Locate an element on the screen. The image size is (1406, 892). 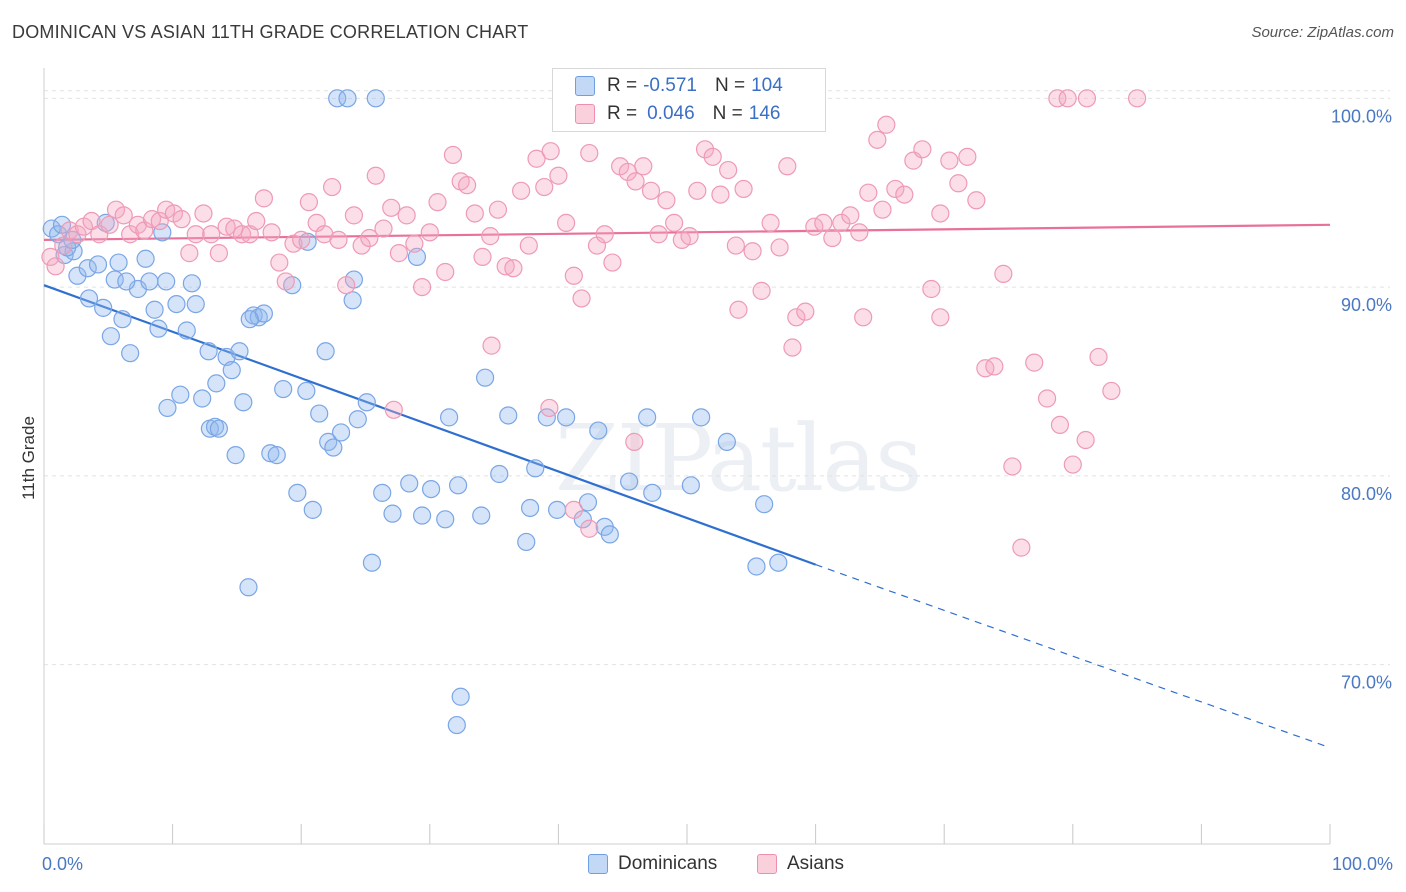
correlation-legend: R = -0.571 N = 104 R = 0.046 N = 146 is located at coordinates (689, 100).